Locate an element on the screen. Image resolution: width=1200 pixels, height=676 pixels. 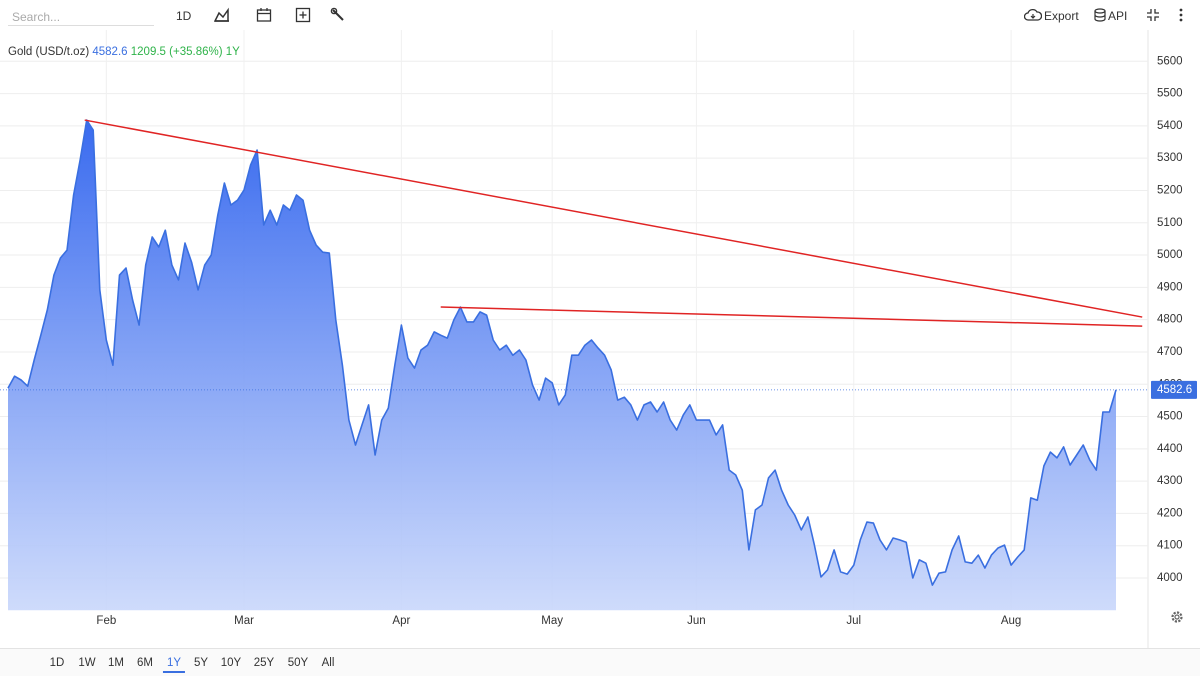
tools-icon is located at coordinates (338, 15).